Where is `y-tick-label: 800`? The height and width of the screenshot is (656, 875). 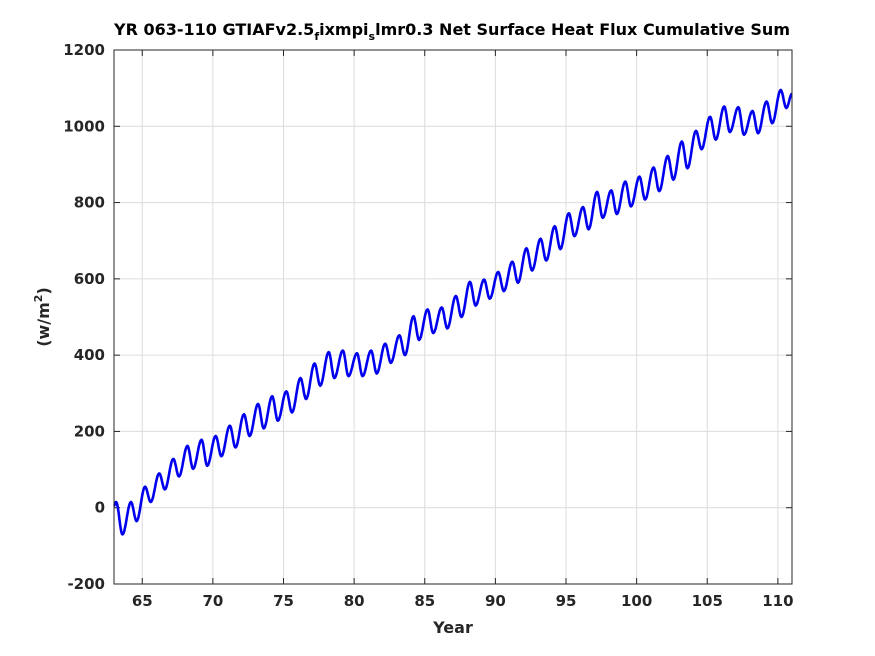
y-tick-label: 800 is located at coordinates (89, 203).